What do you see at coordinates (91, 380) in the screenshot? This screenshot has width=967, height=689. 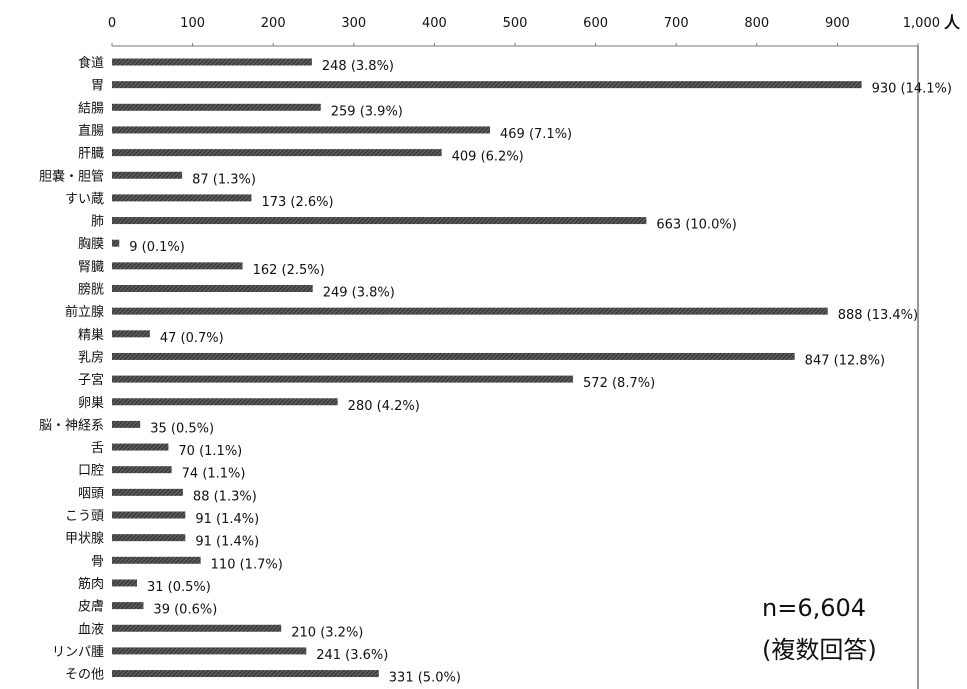 I see `category-label: 子宮` at bounding box center [91, 380].